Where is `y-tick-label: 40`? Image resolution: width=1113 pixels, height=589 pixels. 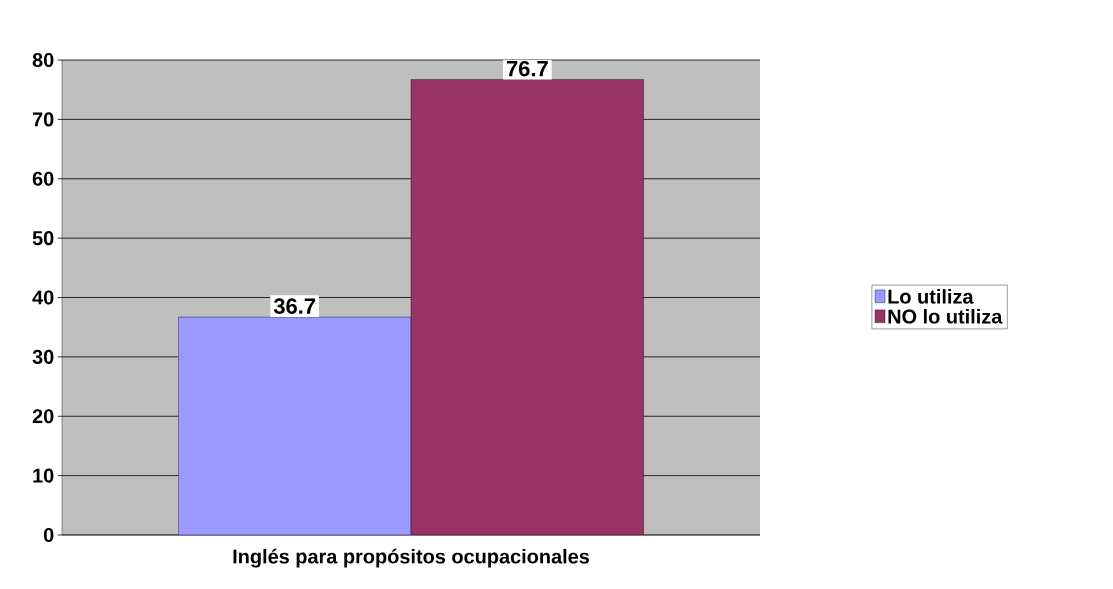 y-tick-label: 40 is located at coordinates (43, 297).